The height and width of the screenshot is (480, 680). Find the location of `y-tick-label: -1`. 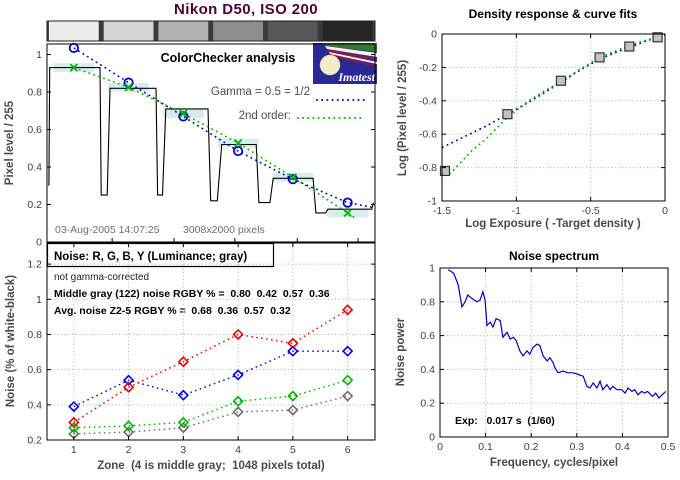

y-tick-label: -1 is located at coordinates (432, 202).